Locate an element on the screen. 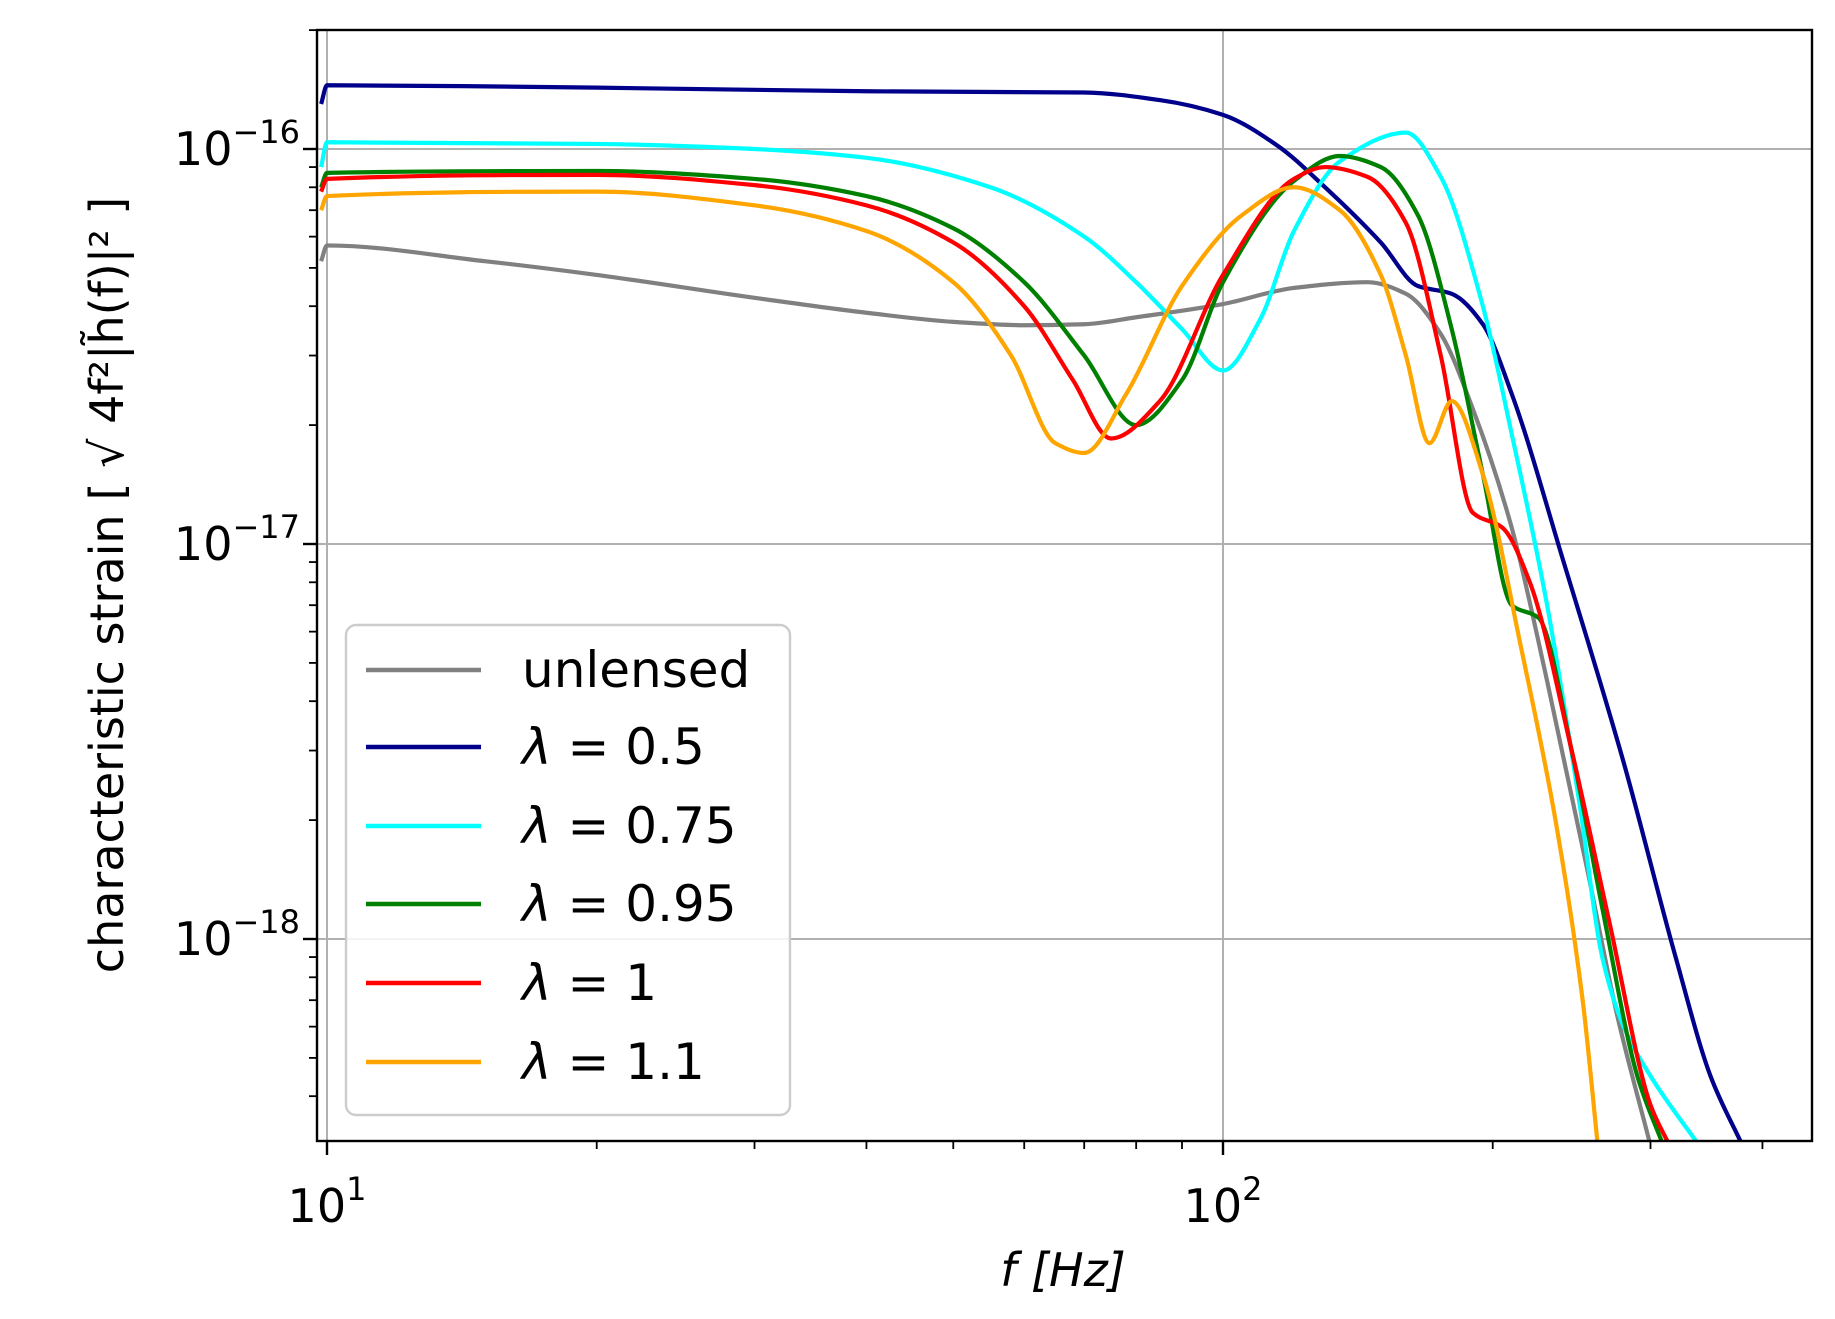 This screenshot has height=1319, width=1835. legend-label: λ = 0.75 is located at coordinates (628, 826).